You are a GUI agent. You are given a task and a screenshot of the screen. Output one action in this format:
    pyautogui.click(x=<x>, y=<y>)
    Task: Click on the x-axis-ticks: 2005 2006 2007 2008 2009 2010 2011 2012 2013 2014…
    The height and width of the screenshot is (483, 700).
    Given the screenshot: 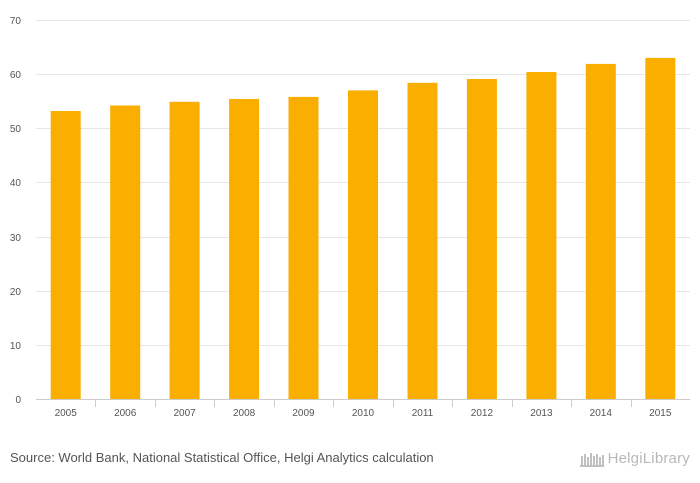 What is the action you would take?
    pyautogui.click(x=363, y=409)
    